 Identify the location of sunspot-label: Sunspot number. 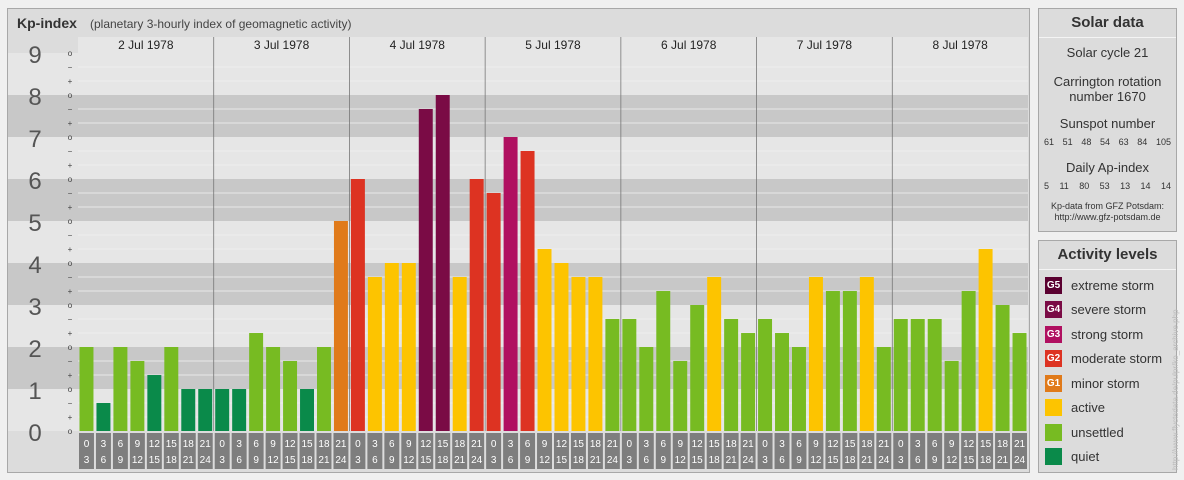
(1107, 123).